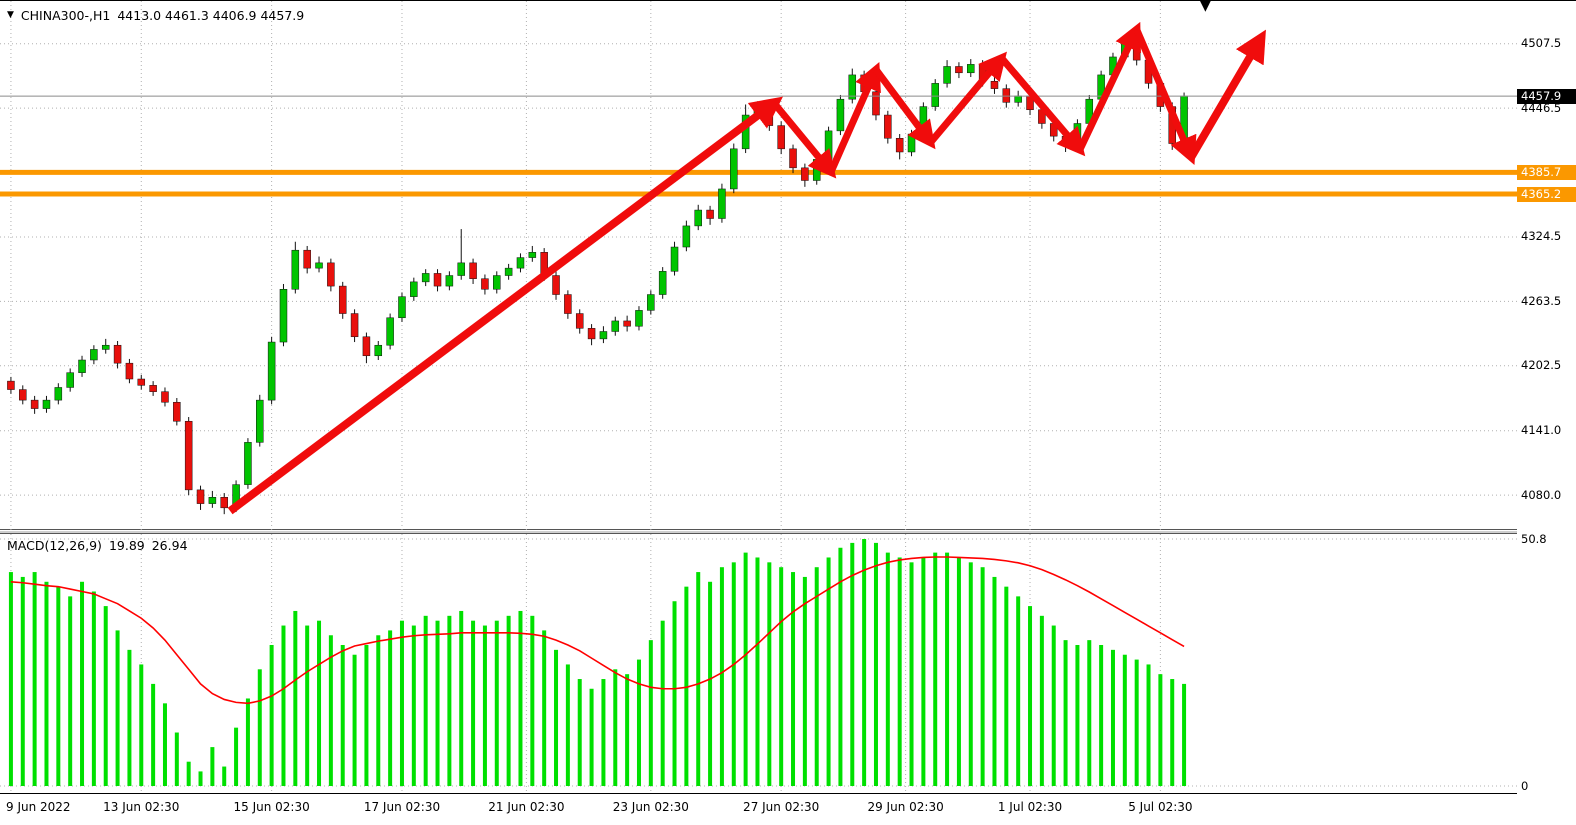 The height and width of the screenshot is (825, 1576). Describe the element at coordinates (65, 15) in the screenshot. I see `symbol-timeframe-label: CHINA300-,H1` at that location.